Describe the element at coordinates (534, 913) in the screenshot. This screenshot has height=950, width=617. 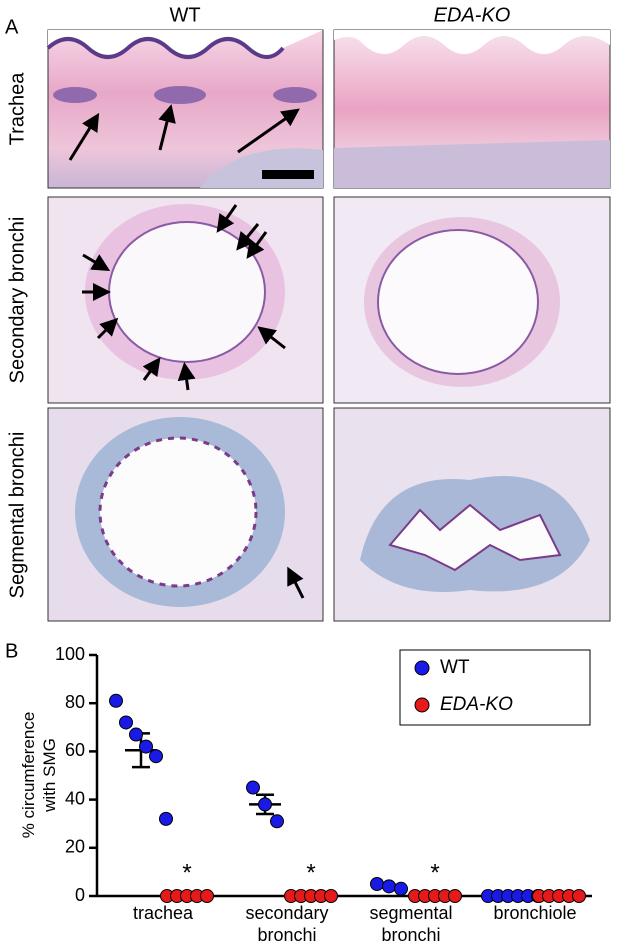
I see `x-tick-label: bronchiole` at that location.